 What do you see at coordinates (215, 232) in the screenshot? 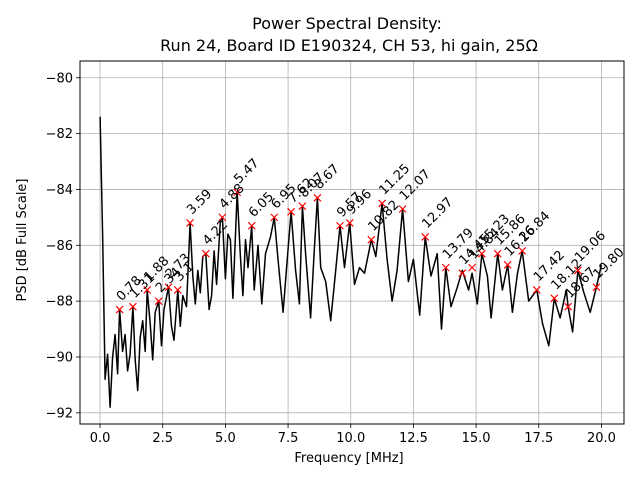
I see `peak-label: 4.22` at bounding box center [215, 232].